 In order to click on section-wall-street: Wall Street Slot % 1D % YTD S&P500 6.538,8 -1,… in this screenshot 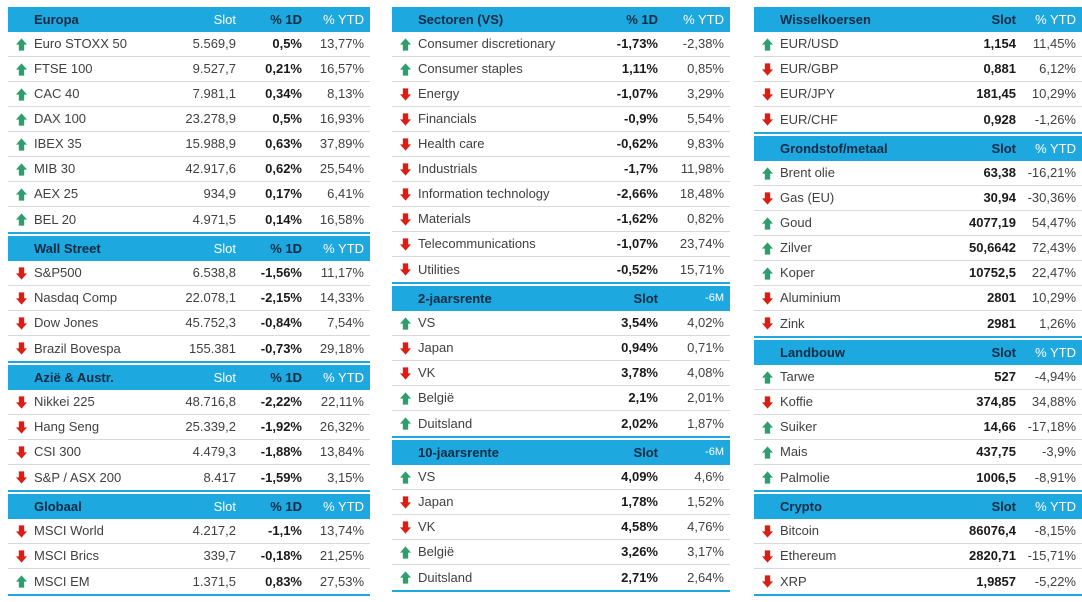, I will do `click(189, 299)`.